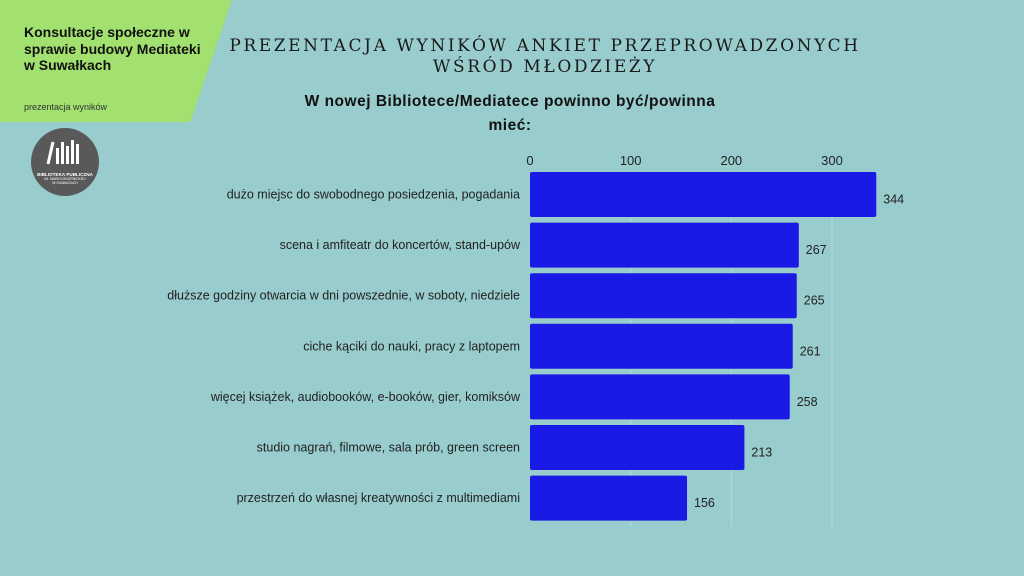 Image resolution: width=1024 pixels, height=576 pixels. Describe the element at coordinates (704, 503) in the screenshot. I see `data-label: 156` at that location.